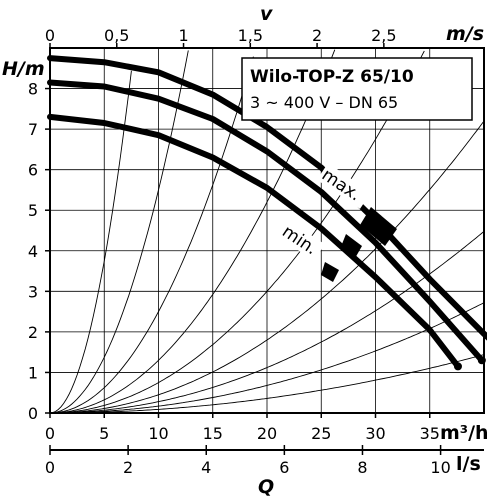  What do you see at coordinates (383, 35) in the screenshot?
I see `top-tick-label: 2,5` at bounding box center [383, 35].